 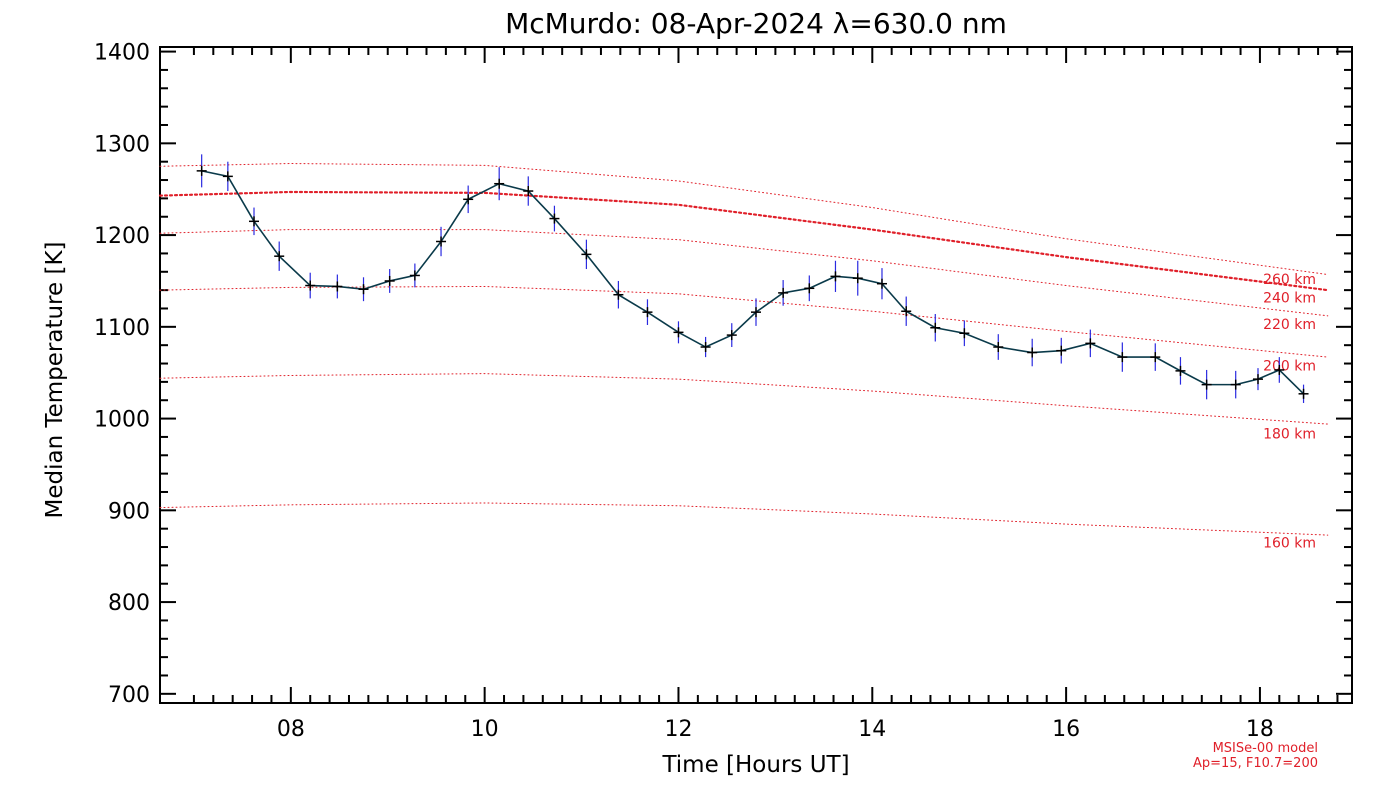 I want to click on y-tick-label: 700, so click(x=129, y=695).